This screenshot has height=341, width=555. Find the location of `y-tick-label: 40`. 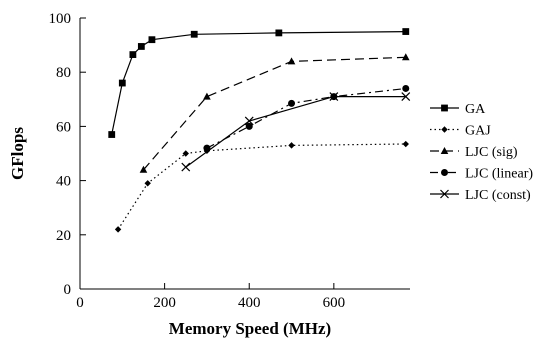

y-tick-label: 40 is located at coordinates (63, 182).